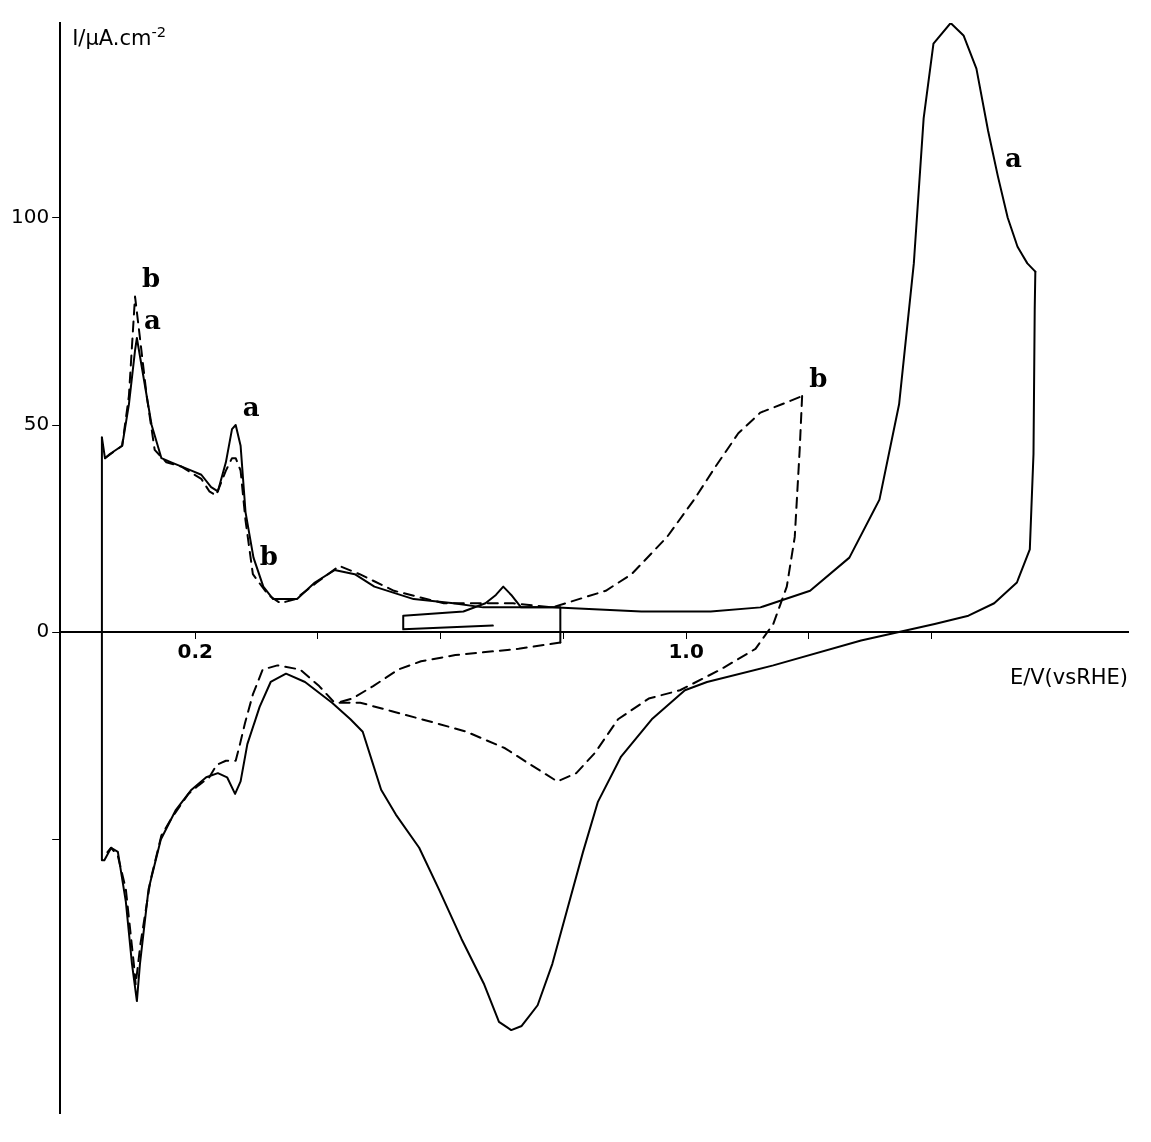  Describe the element at coordinates (43, 630) in the screenshot. I see `y-tick-label: 0` at that location.